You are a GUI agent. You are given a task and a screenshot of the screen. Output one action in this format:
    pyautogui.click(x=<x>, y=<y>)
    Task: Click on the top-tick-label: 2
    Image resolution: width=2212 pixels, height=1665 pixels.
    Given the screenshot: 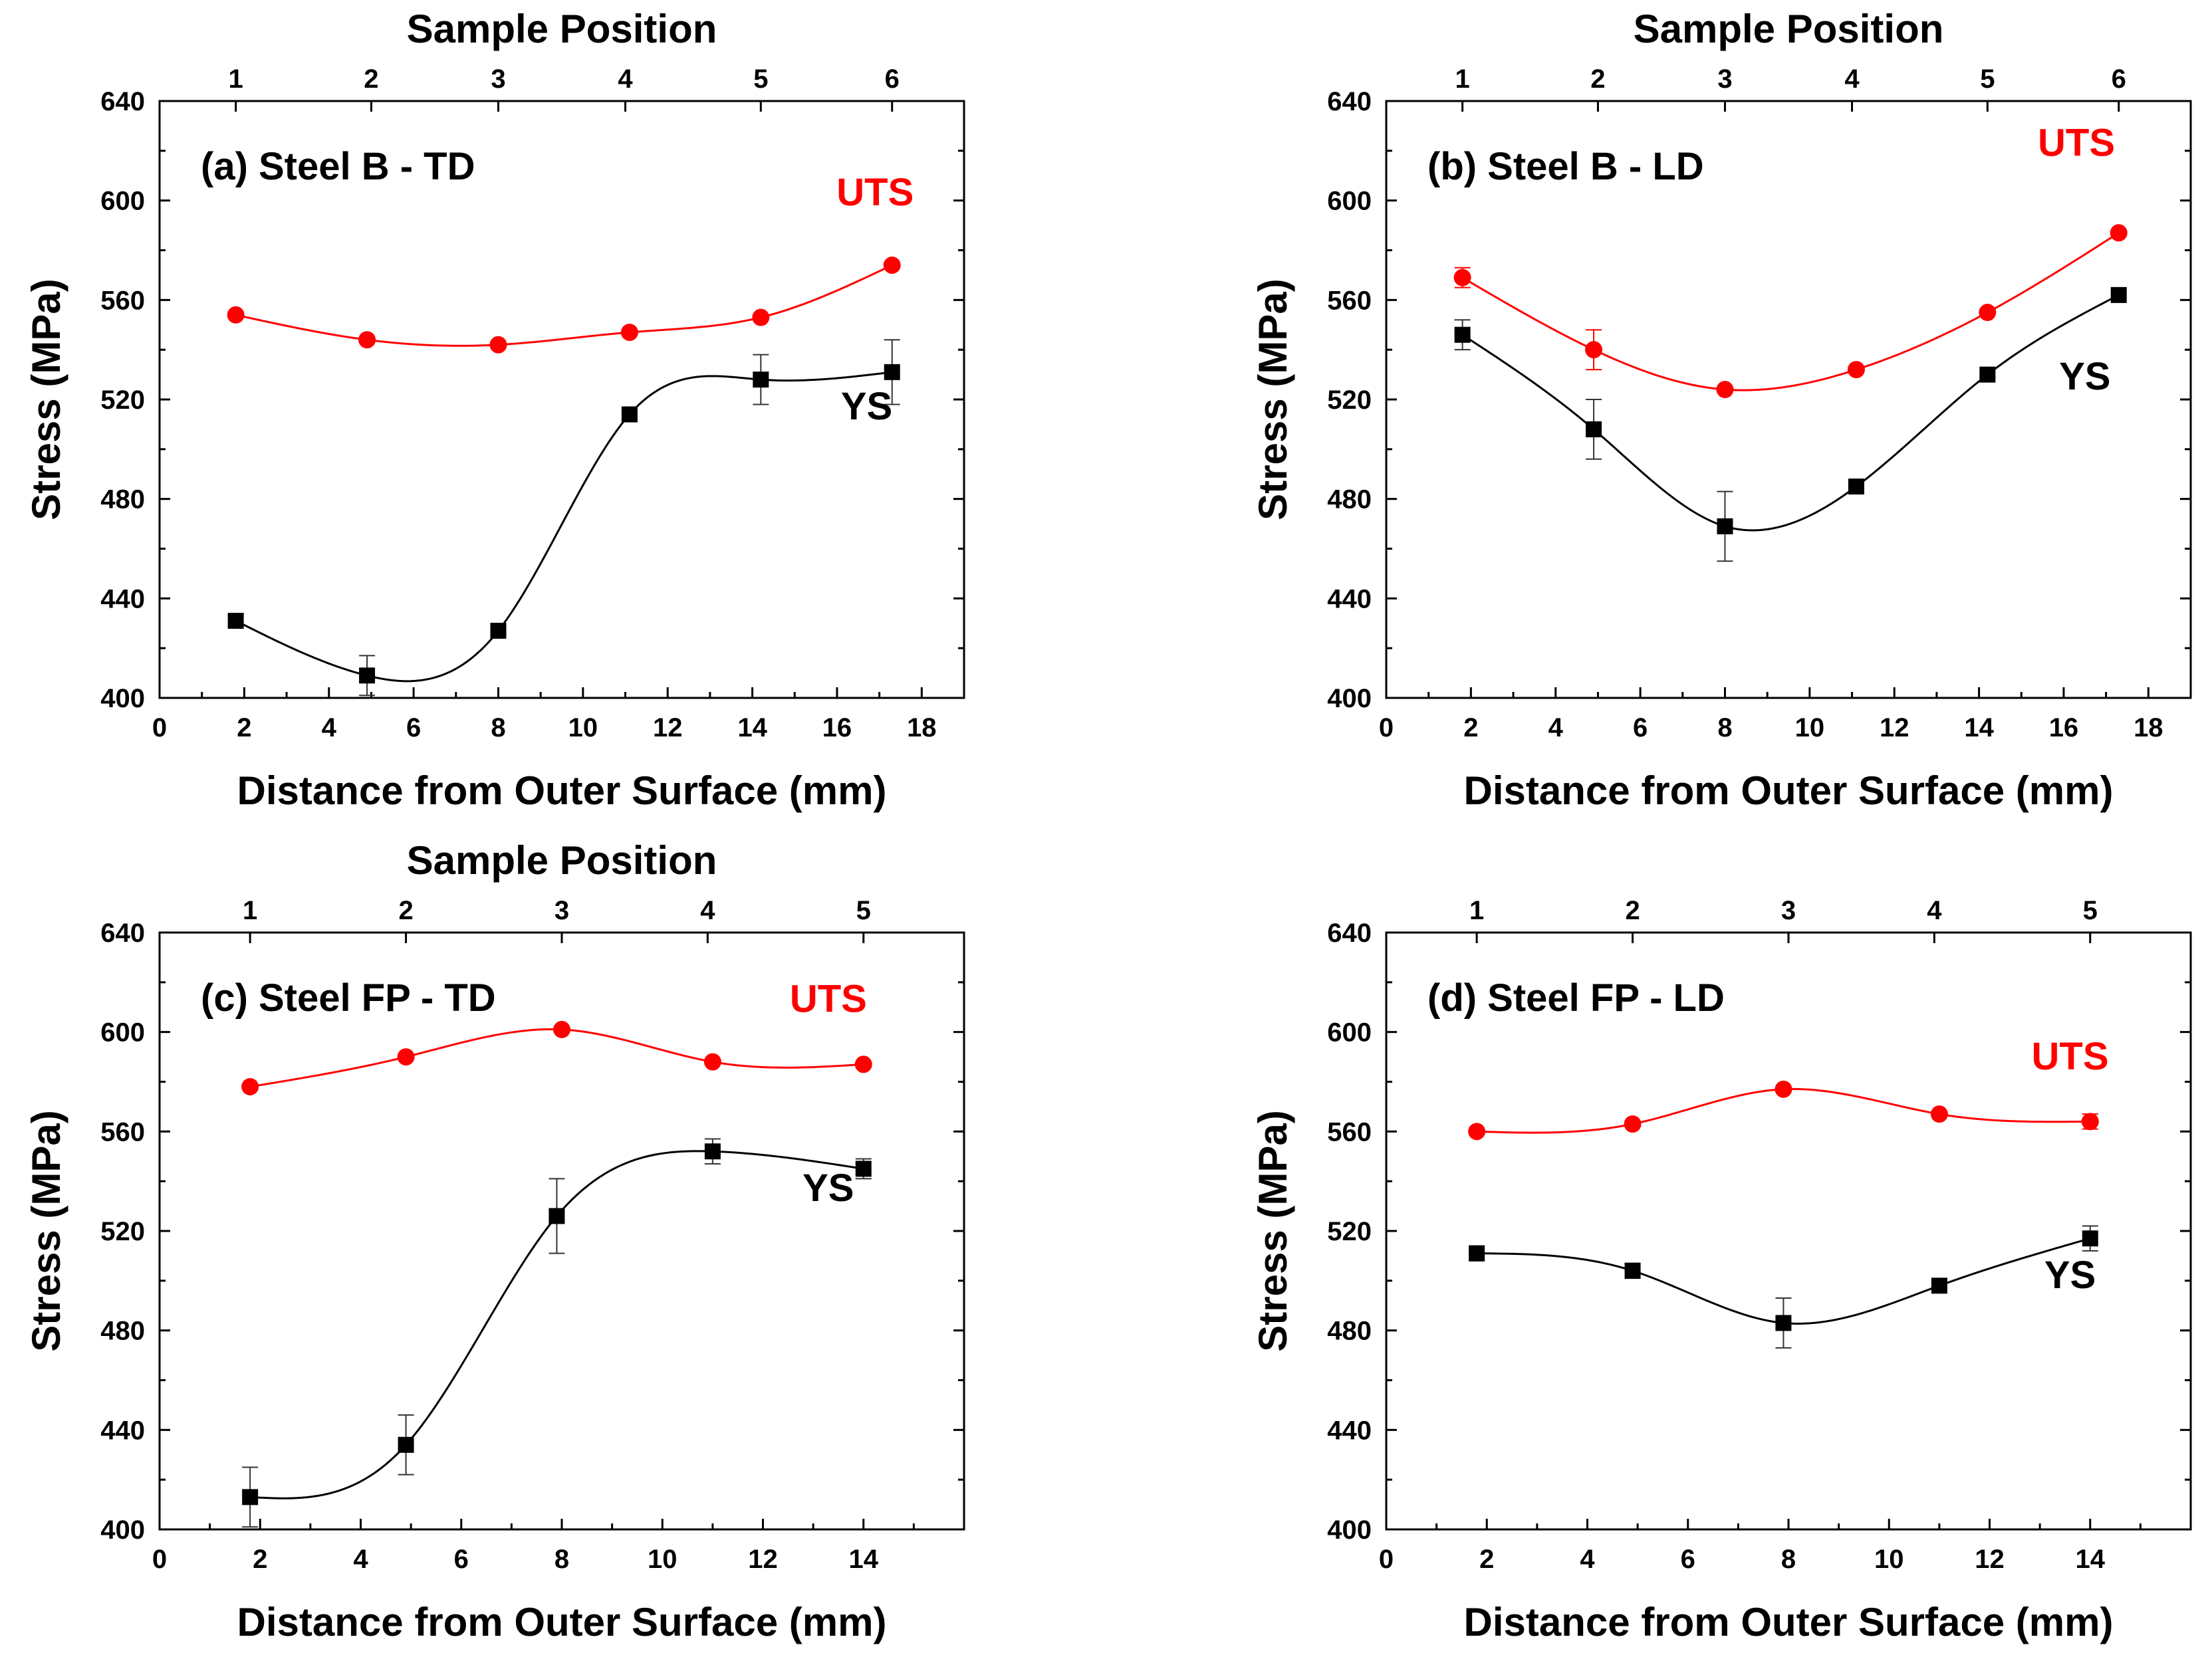 What is the action you would take?
    pyautogui.click(x=1632, y=910)
    